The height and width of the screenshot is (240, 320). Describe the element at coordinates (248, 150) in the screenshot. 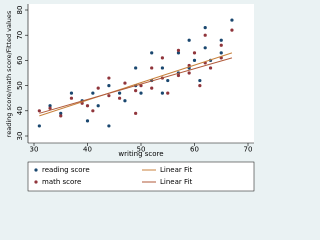

I see `x-tick-label: 70` at that location.